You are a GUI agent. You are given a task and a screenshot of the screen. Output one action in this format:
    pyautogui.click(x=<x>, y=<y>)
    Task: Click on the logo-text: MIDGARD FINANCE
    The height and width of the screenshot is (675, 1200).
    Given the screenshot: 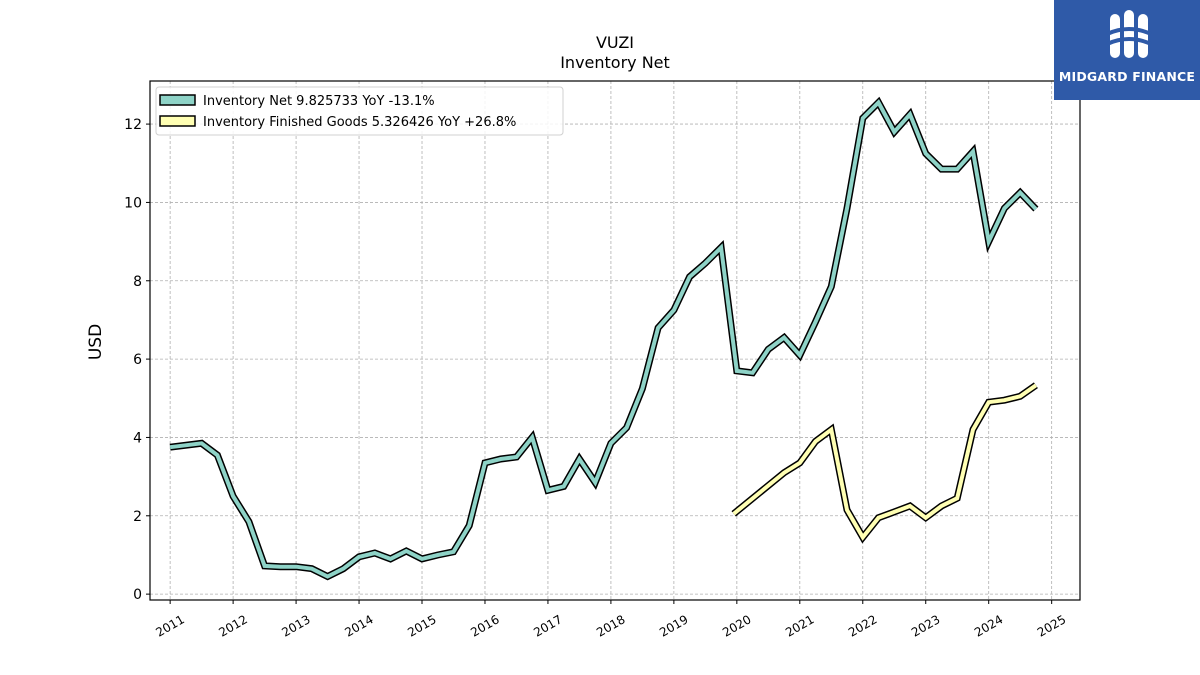 What is the action you would take?
    pyautogui.click(x=1127, y=76)
    